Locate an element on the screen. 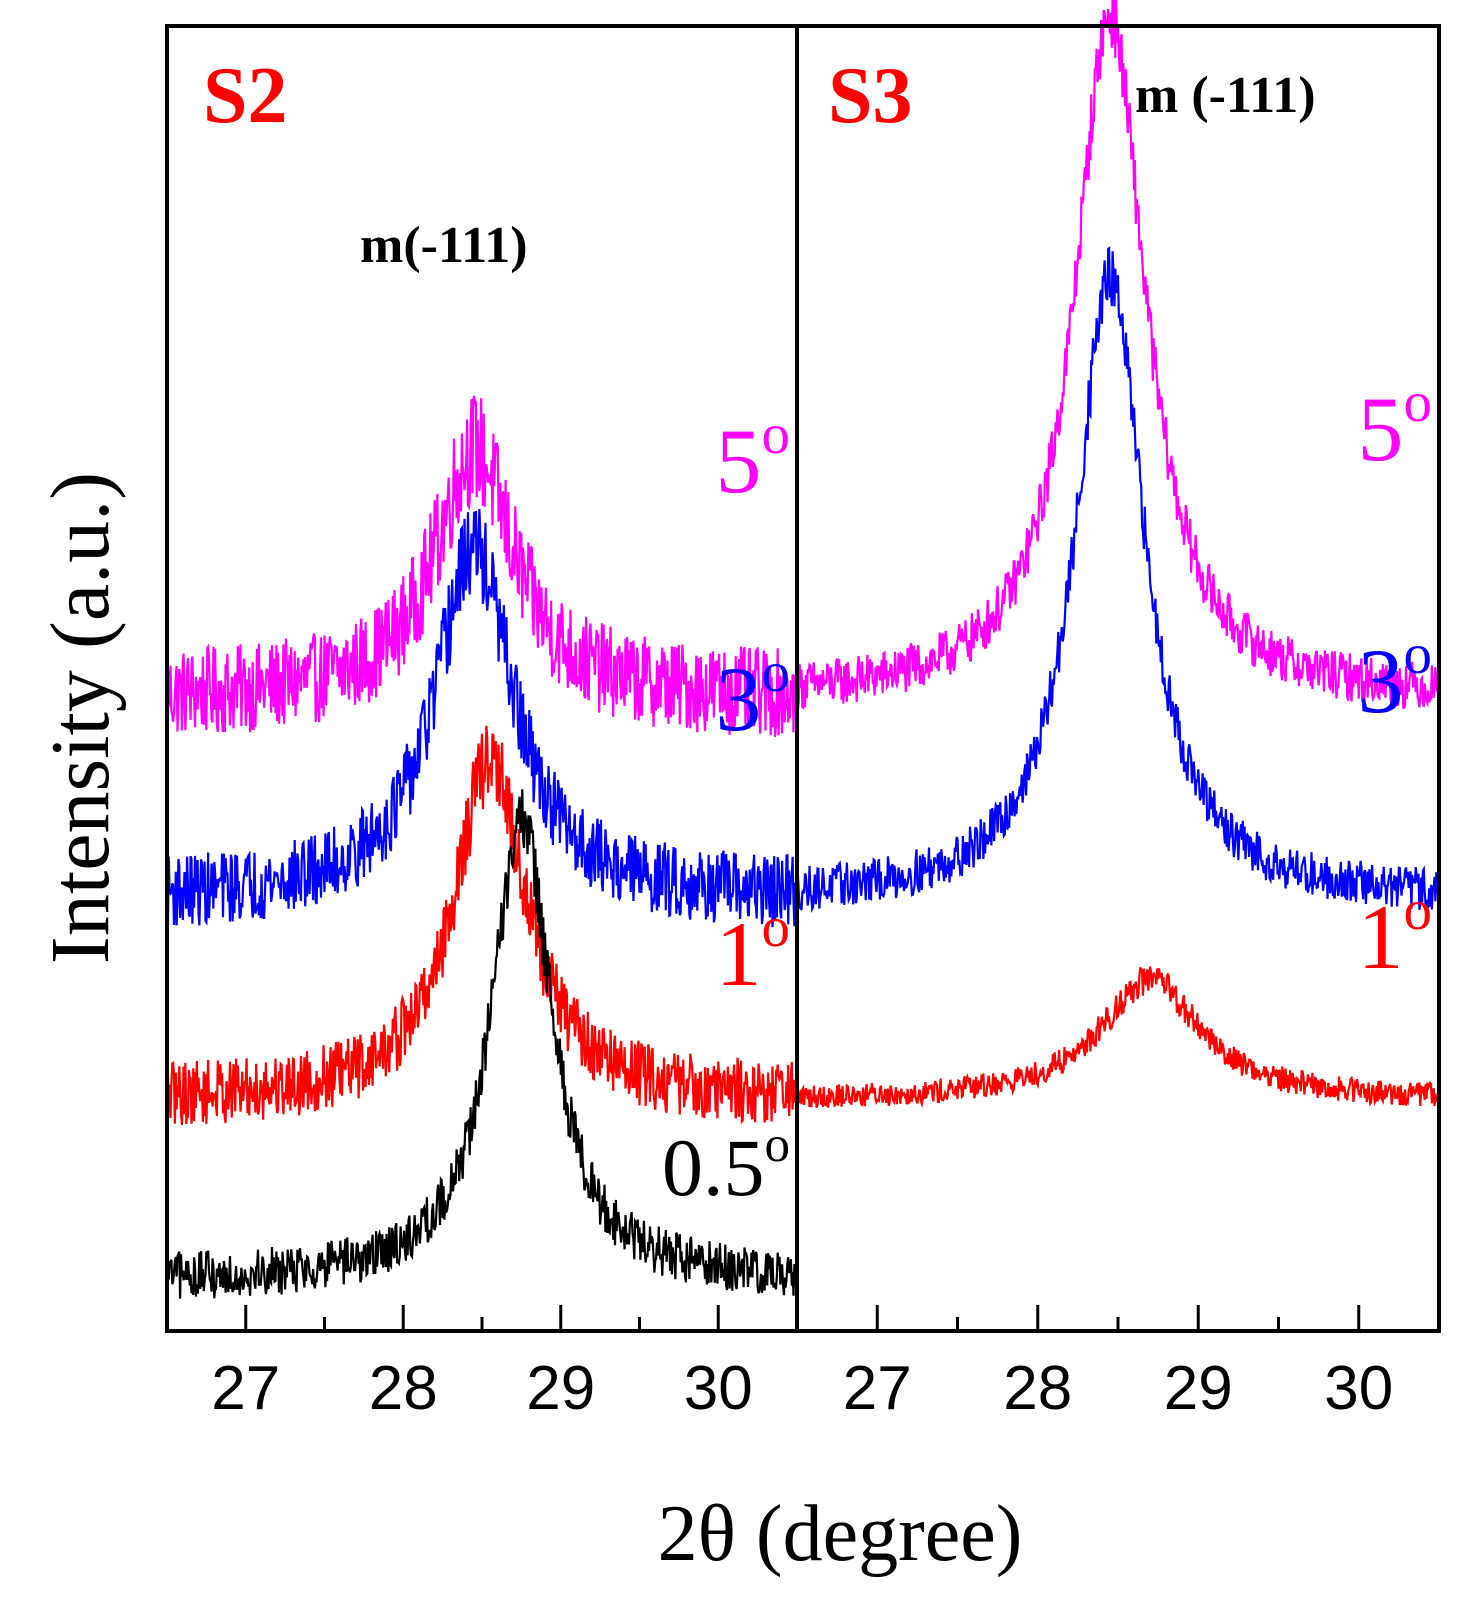  series-line-0-5-deg is located at coordinates (482, 1044).